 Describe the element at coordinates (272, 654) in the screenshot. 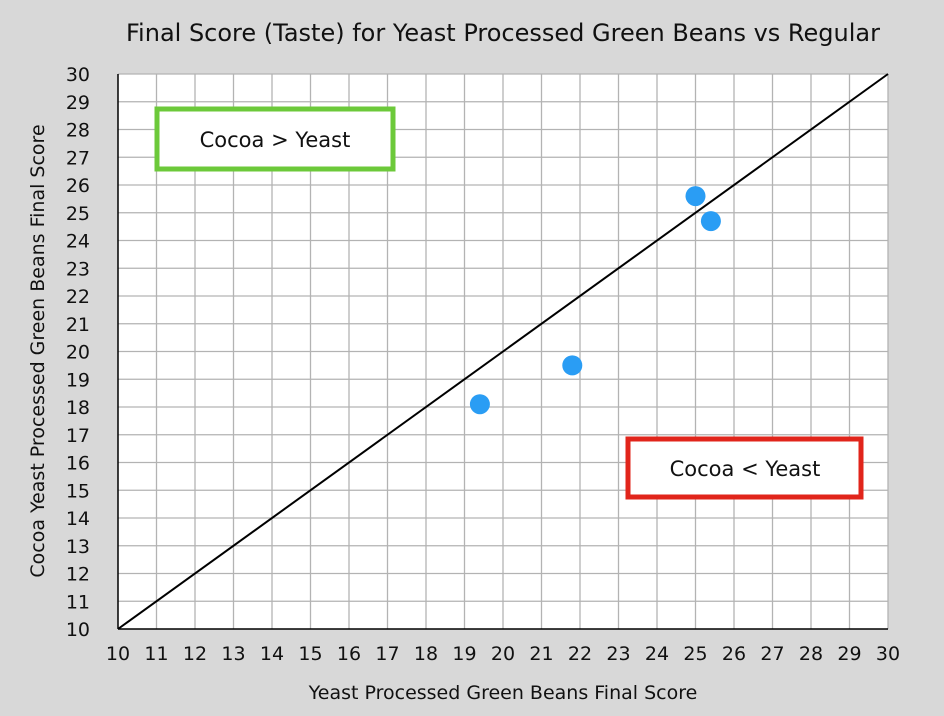

I see `x-tick-label: 14` at that location.